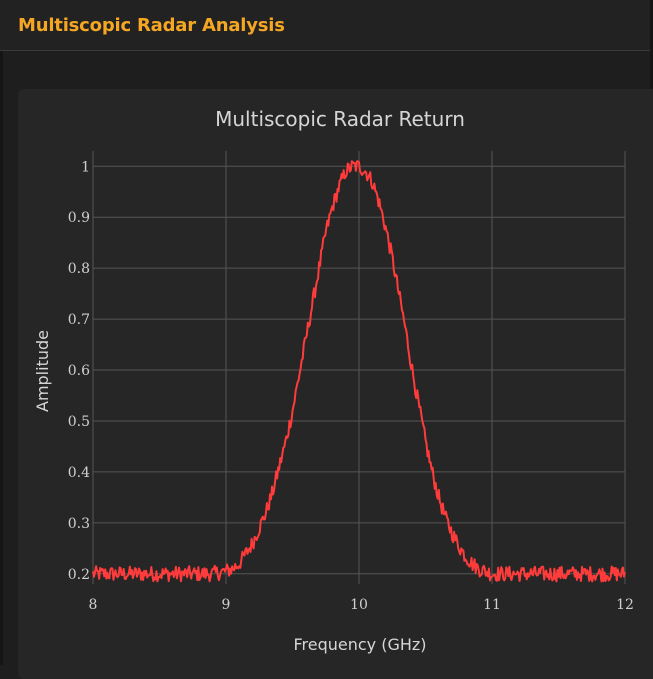  I want to click on y-tick-label: 0.2, so click(79, 575).